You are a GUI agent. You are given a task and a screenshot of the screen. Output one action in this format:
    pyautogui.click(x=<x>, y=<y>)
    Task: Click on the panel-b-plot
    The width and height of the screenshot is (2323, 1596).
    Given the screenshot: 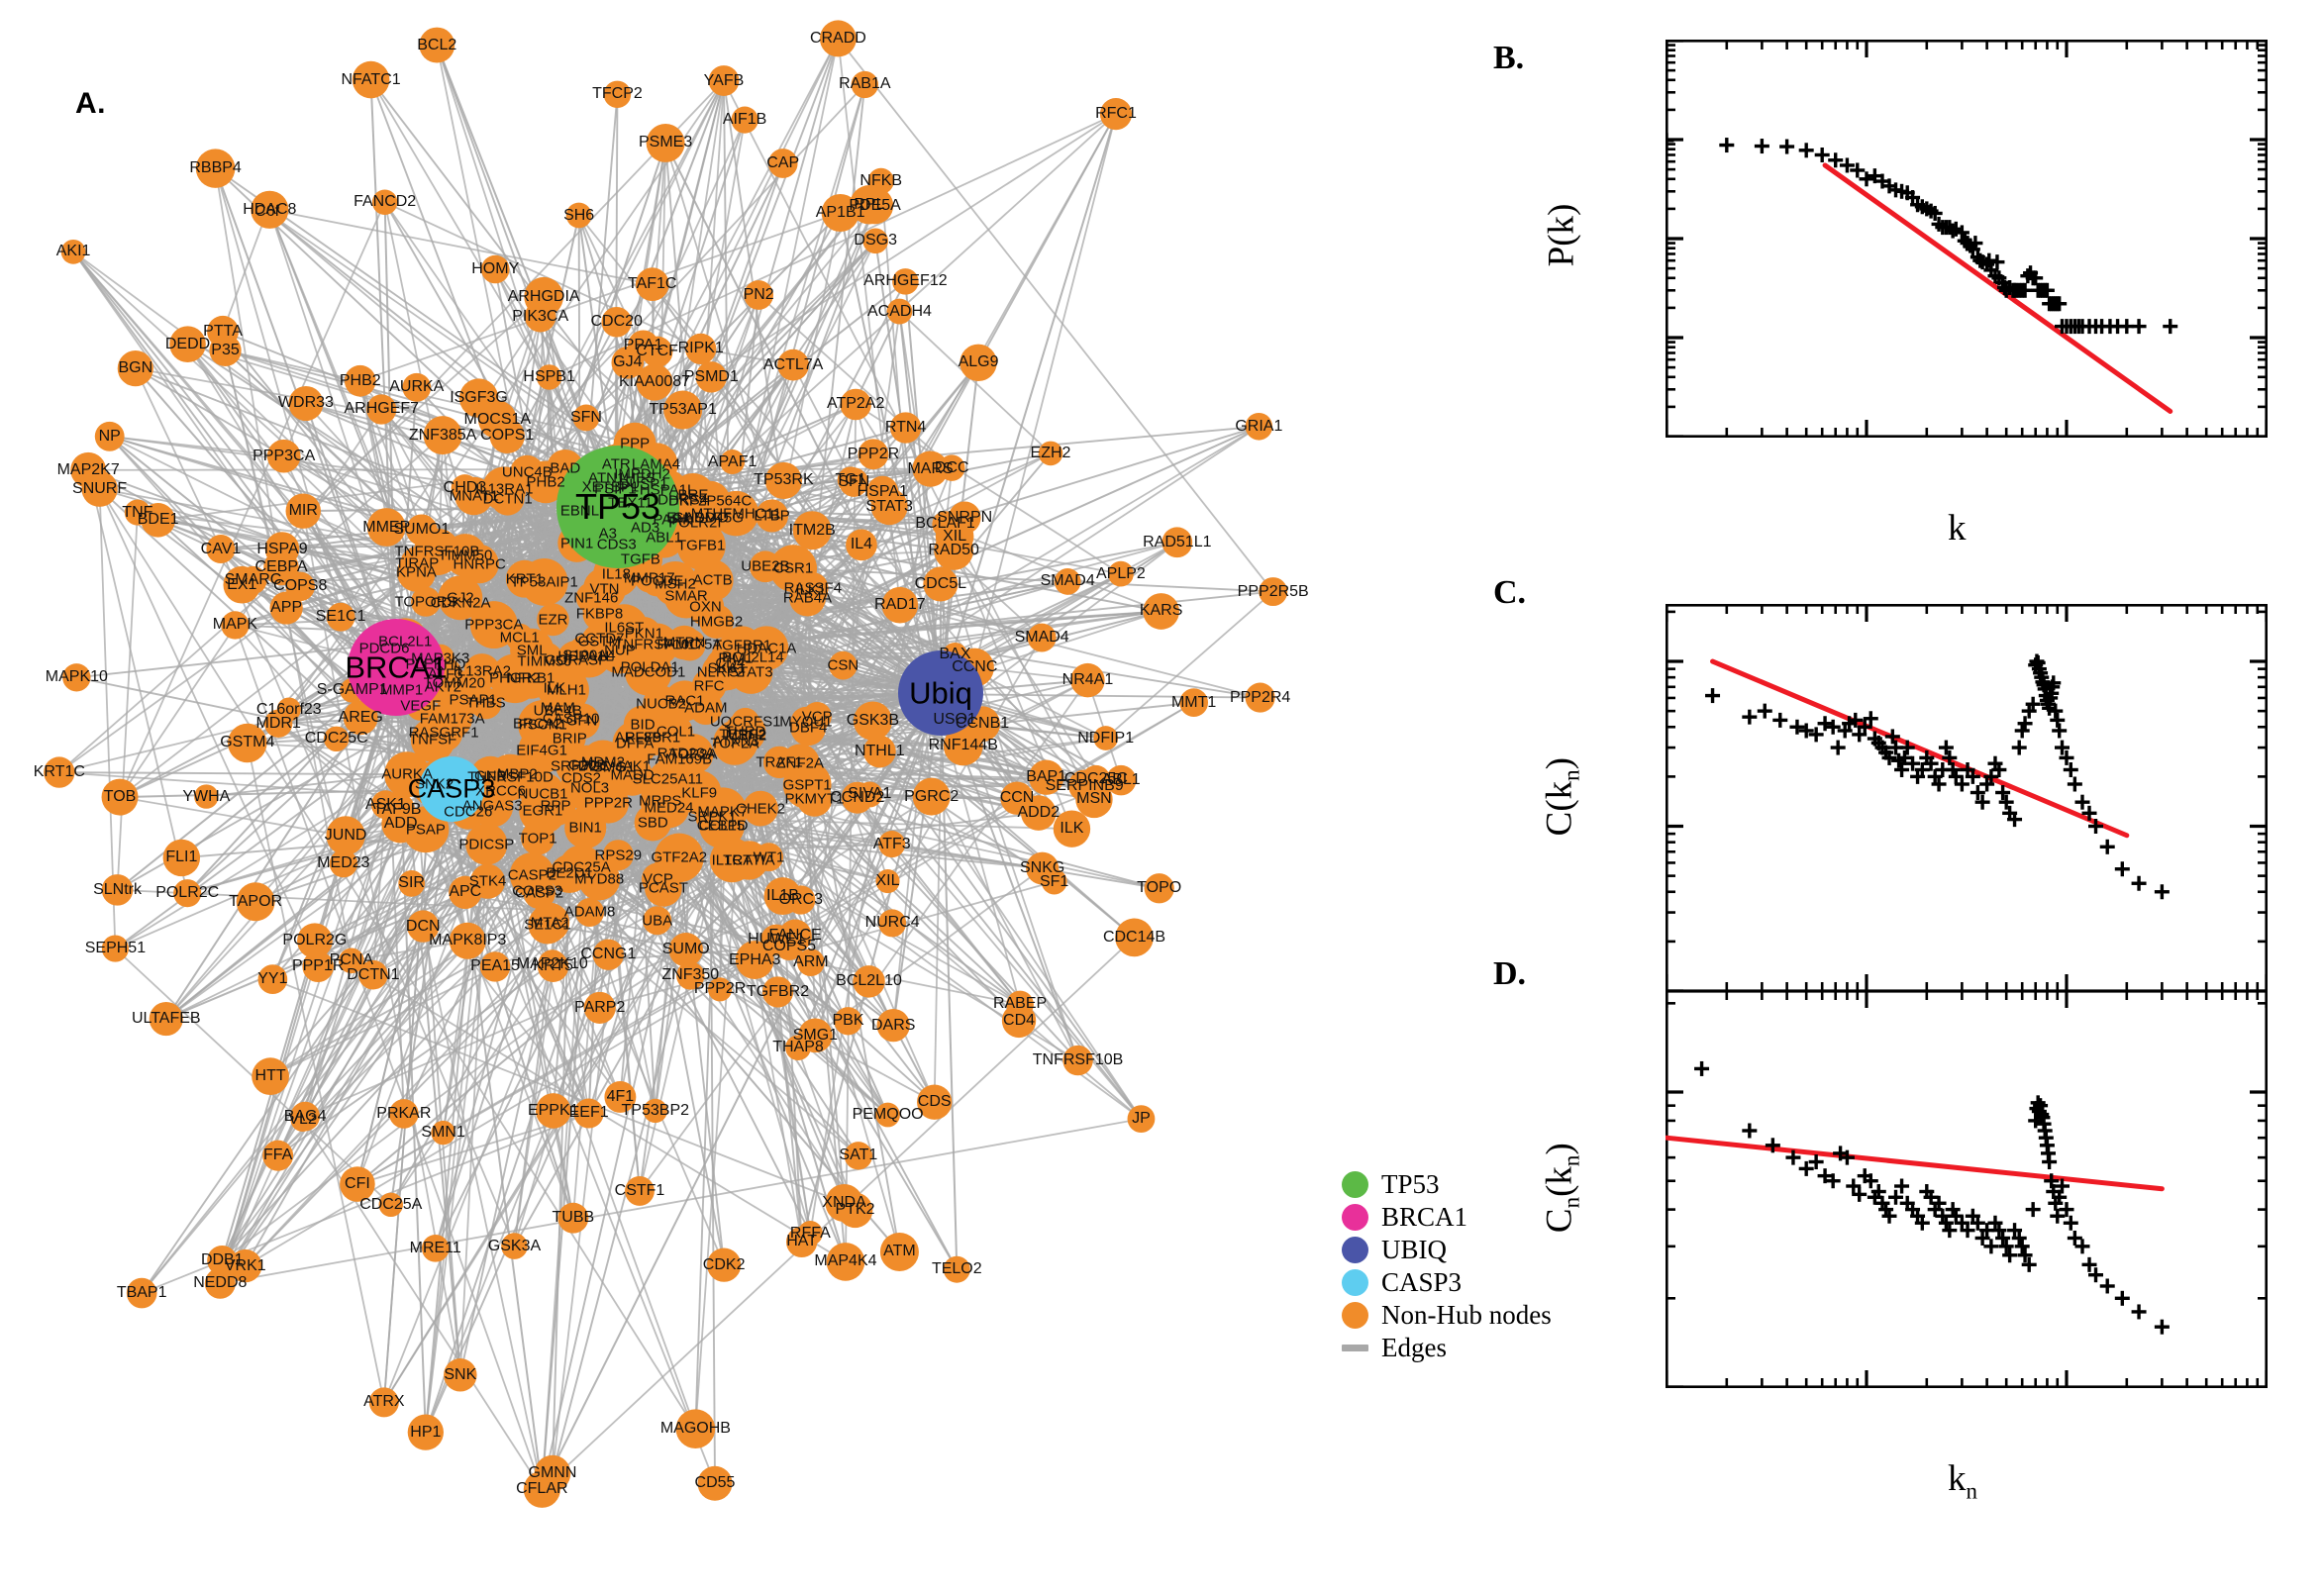 What is the action you would take?
    pyautogui.click(x=1967, y=239)
    